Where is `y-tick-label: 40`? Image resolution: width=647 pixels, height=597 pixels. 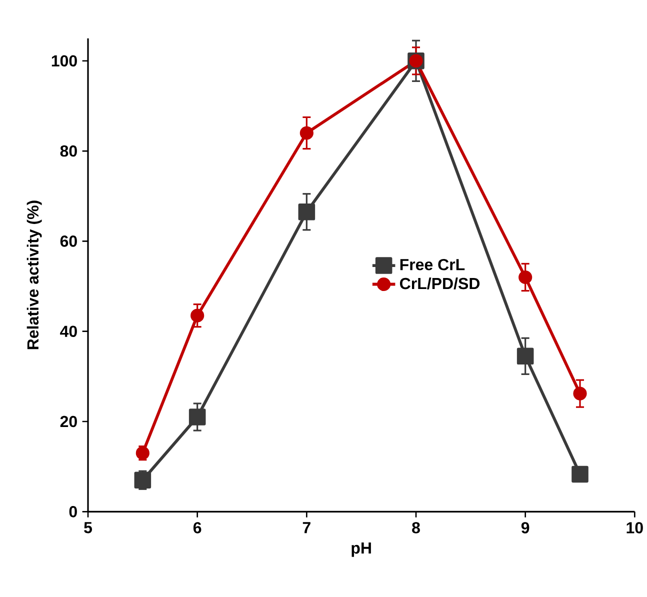
y-tick-label: 40 is located at coordinates (68, 332).